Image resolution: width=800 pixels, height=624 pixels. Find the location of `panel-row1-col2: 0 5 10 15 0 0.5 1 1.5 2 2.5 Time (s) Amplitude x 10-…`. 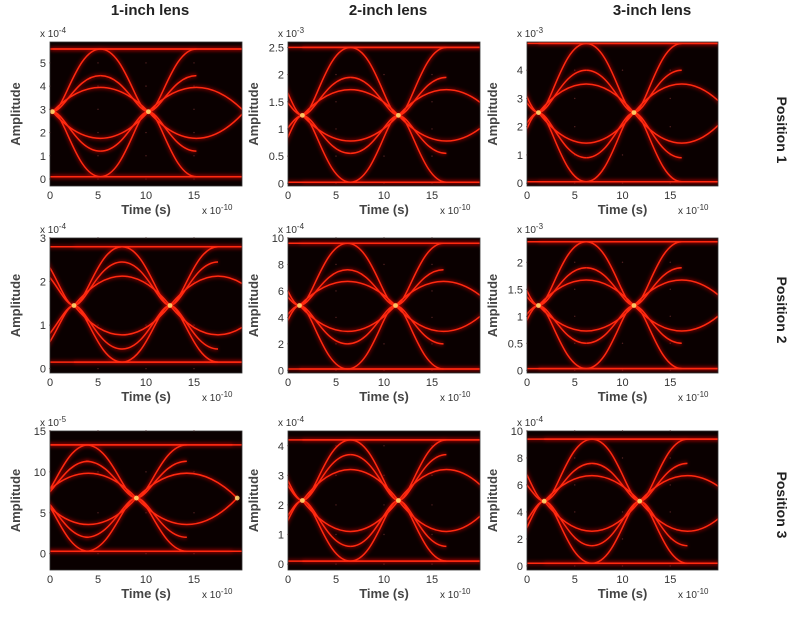

panel-row1-col2: 0 5 10 15 0 0.5 1 1.5 2 2.5 Time (s) Amplitude x 10-… is located at coordinates (363, 121).